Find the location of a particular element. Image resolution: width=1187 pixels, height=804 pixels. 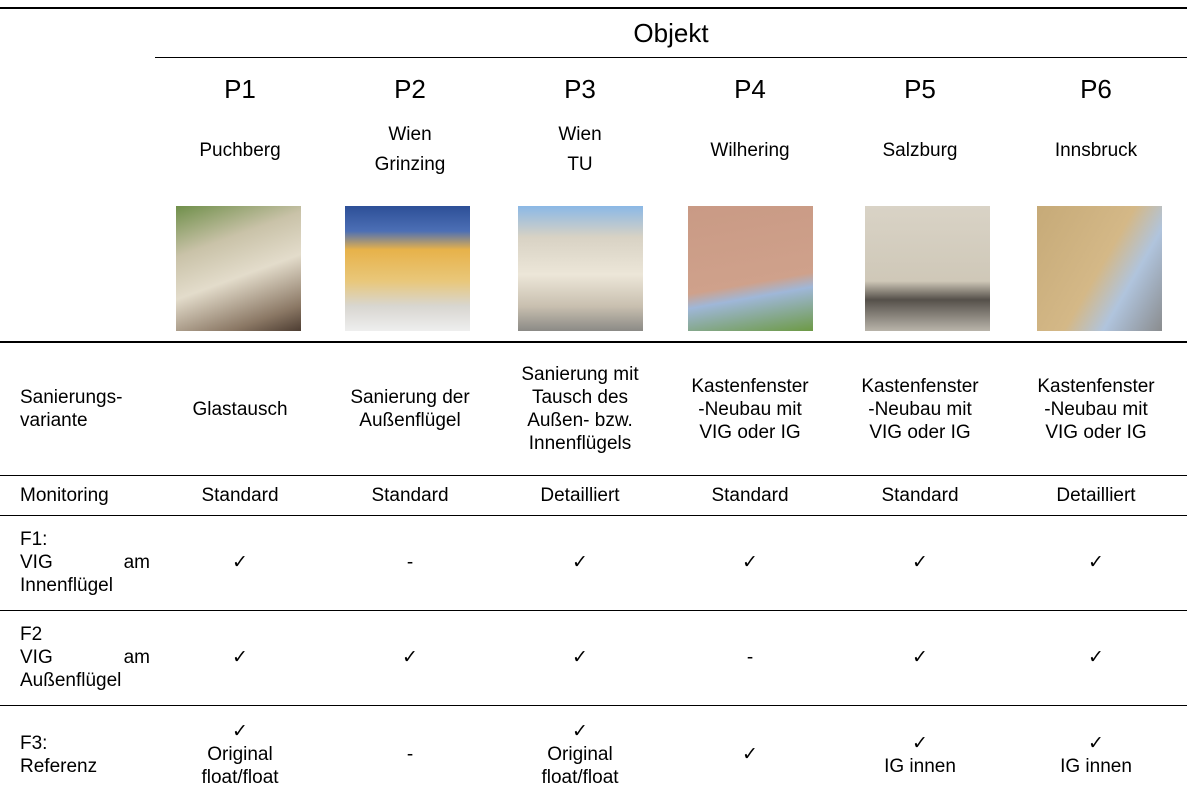

cell-line: float/float is located at coordinates (240, 777).